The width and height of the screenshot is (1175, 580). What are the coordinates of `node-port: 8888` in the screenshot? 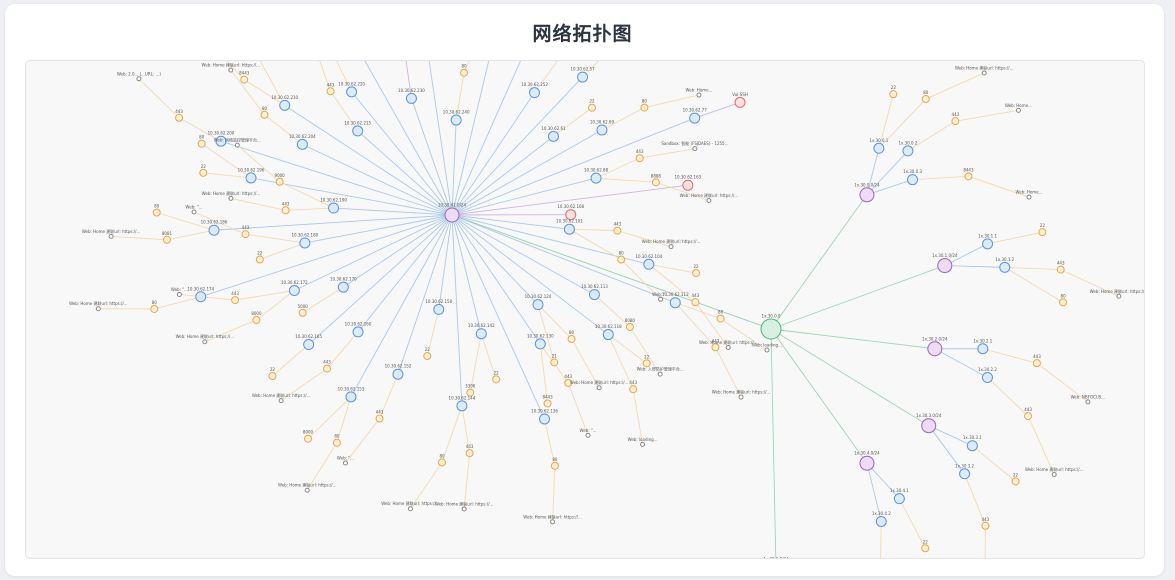 It's located at (656, 180).